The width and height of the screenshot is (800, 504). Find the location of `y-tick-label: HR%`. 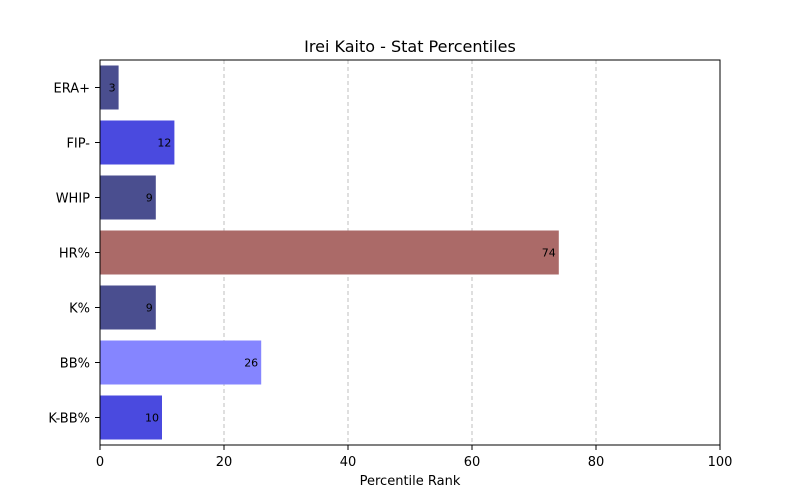

y-tick-label: HR% is located at coordinates (74, 254).